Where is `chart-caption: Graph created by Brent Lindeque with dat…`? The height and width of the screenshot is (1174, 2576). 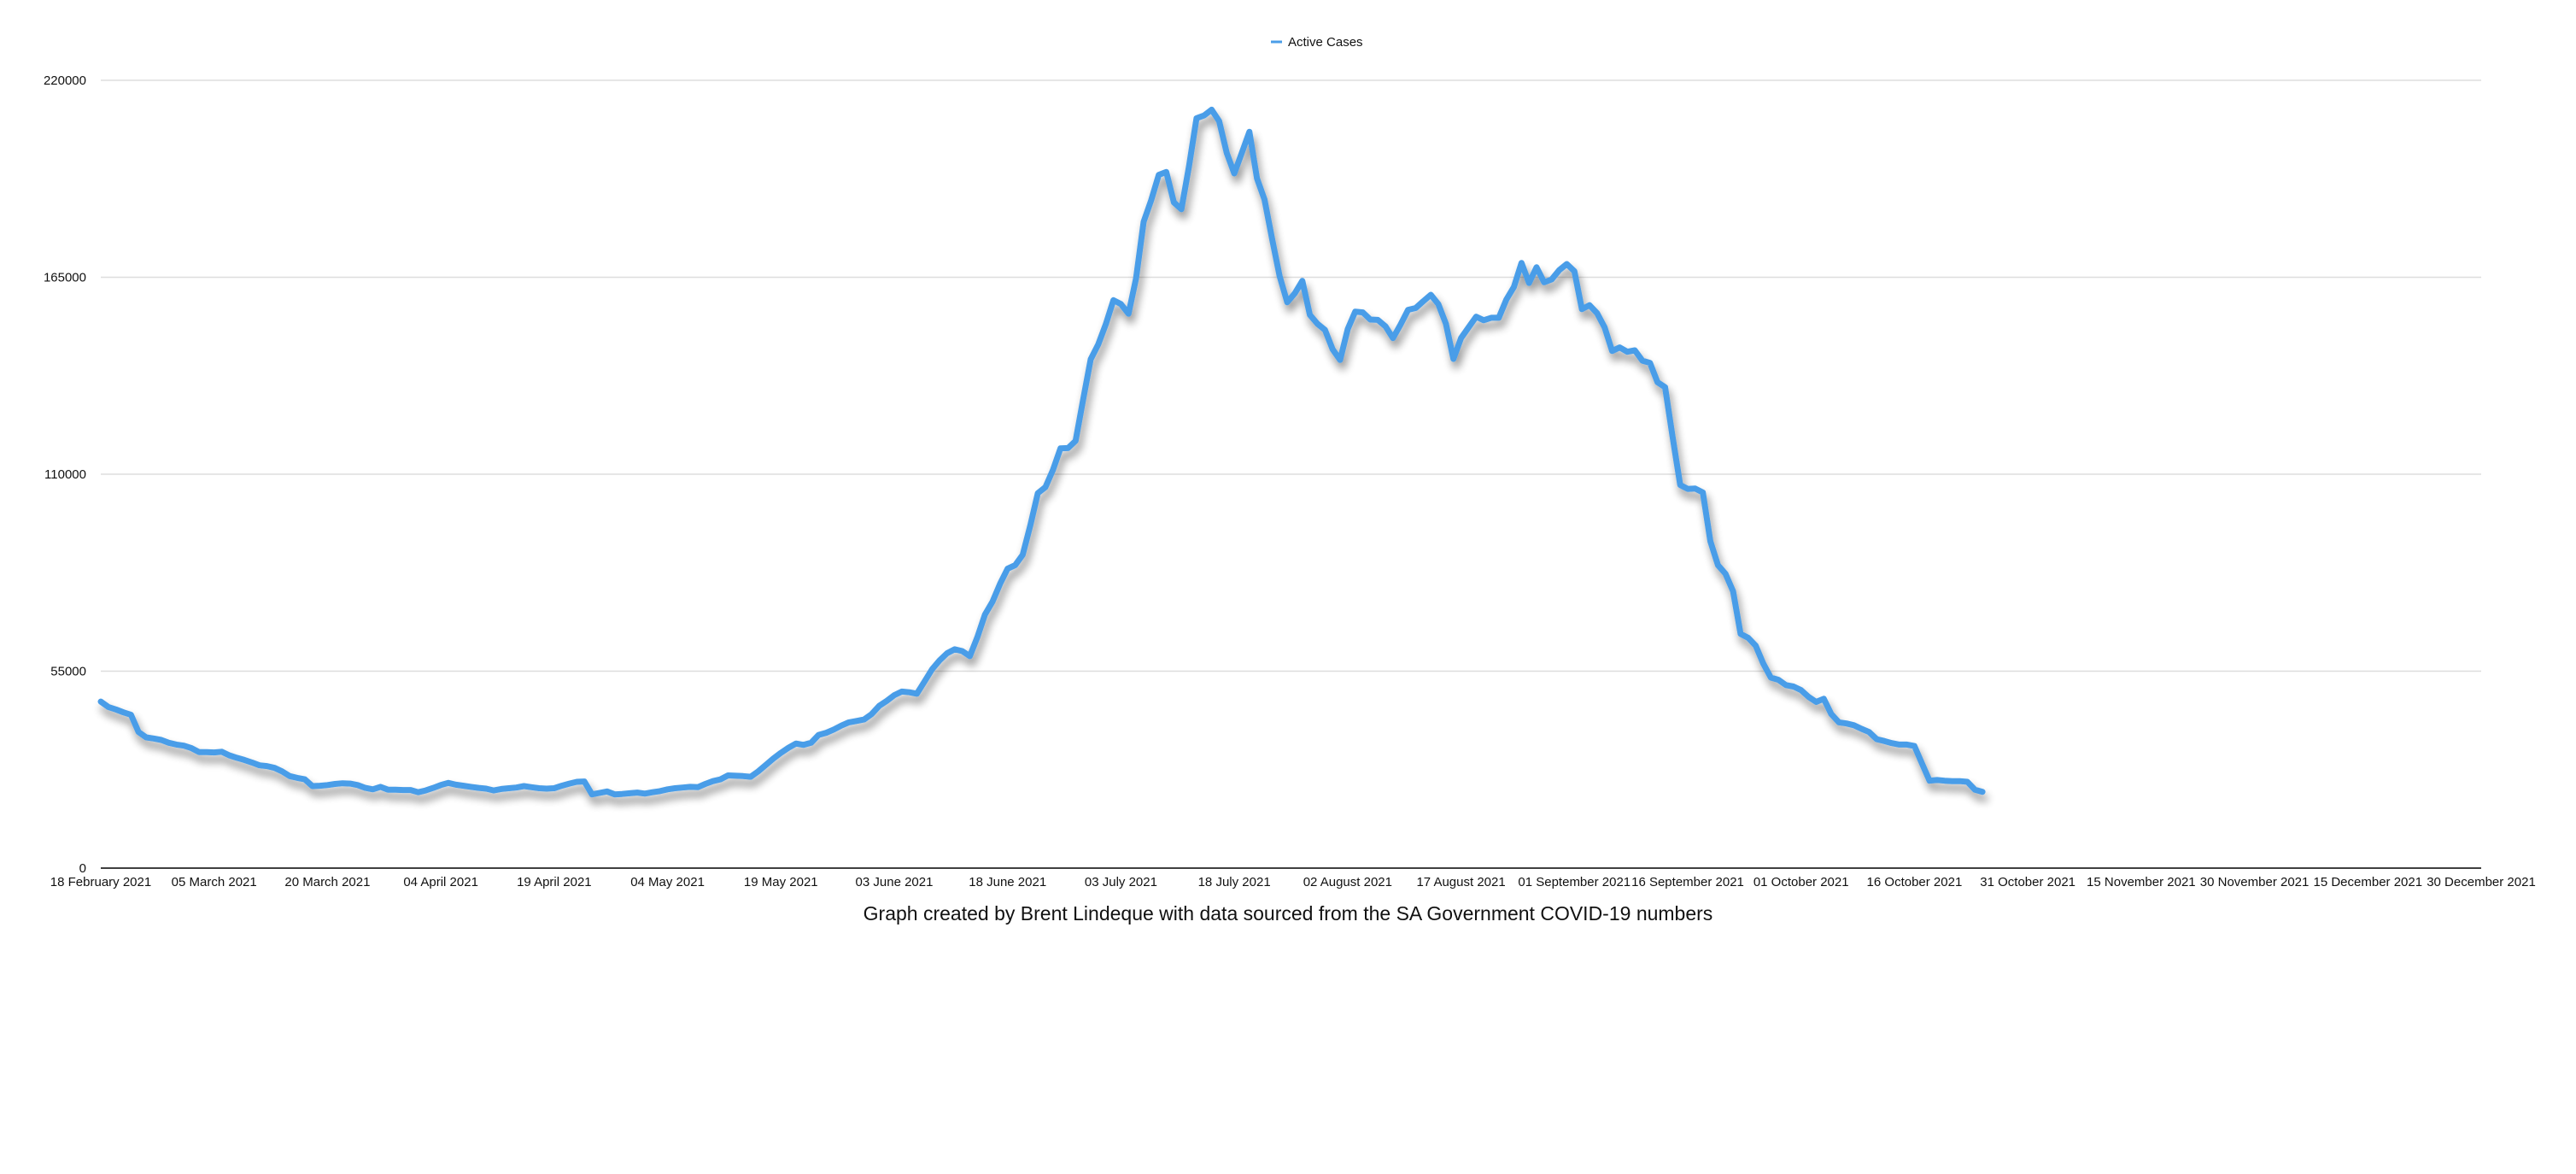
chart-caption: Graph created by Brent Lindeque with dat… is located at coordinates (1288, 913).